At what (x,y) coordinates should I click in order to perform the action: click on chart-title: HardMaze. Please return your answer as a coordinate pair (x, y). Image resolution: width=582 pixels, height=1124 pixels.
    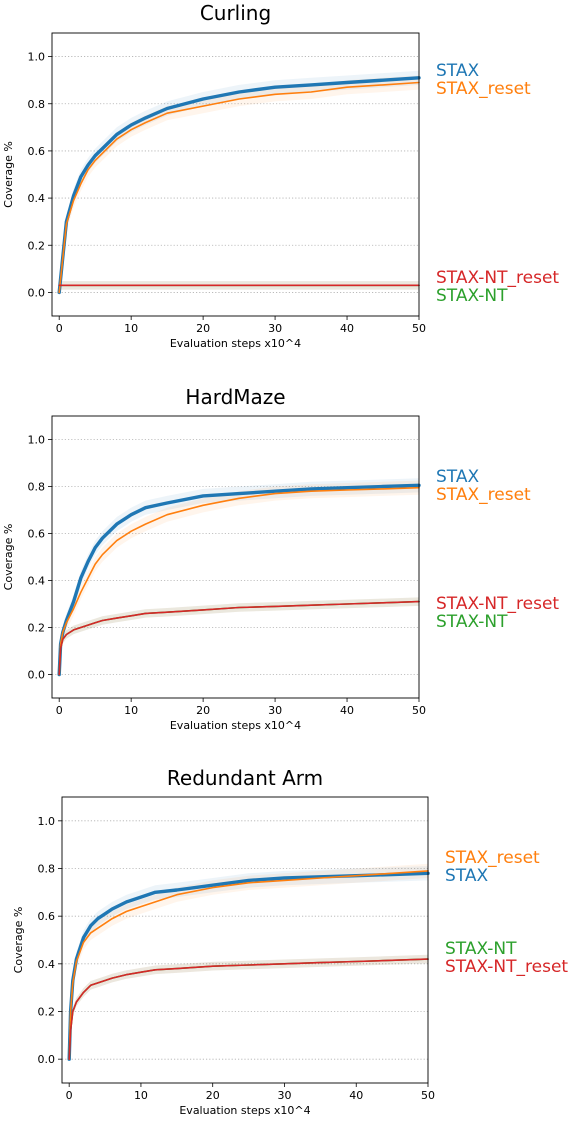
    Looking at the image, I should click on (235, 397).